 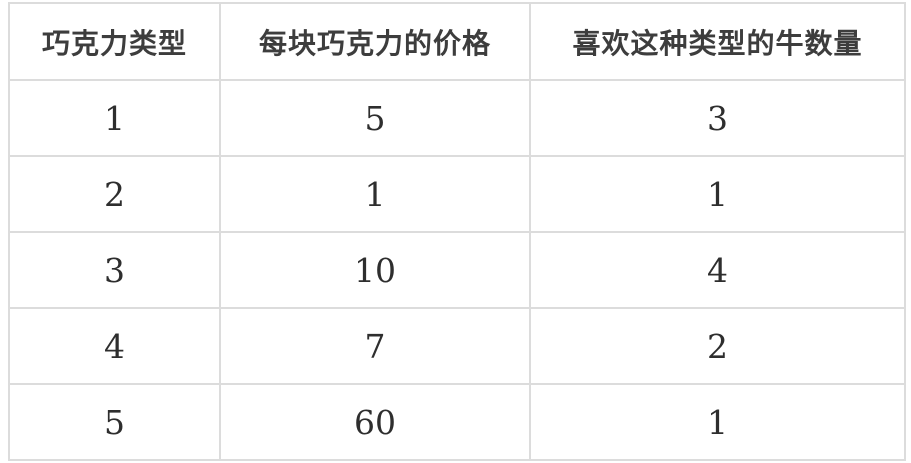 I want to click on column-header: 喜欢这种类型的牛数量, so click(x=717, y=41).